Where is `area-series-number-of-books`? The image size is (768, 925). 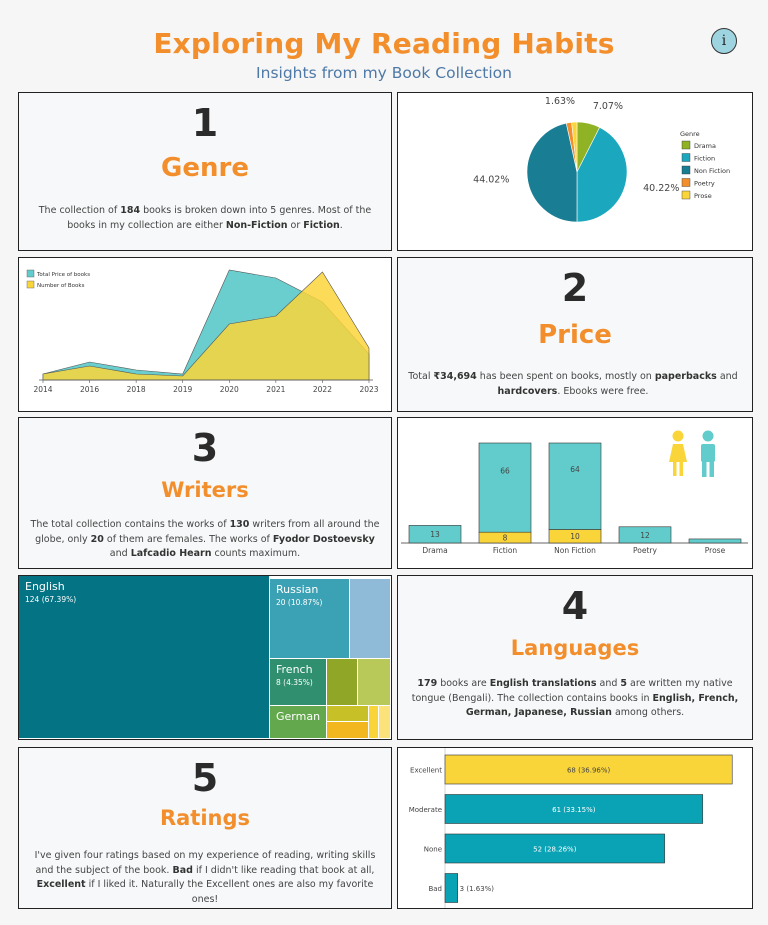 area-series-number-of-books is located at coordinates (206, 326).